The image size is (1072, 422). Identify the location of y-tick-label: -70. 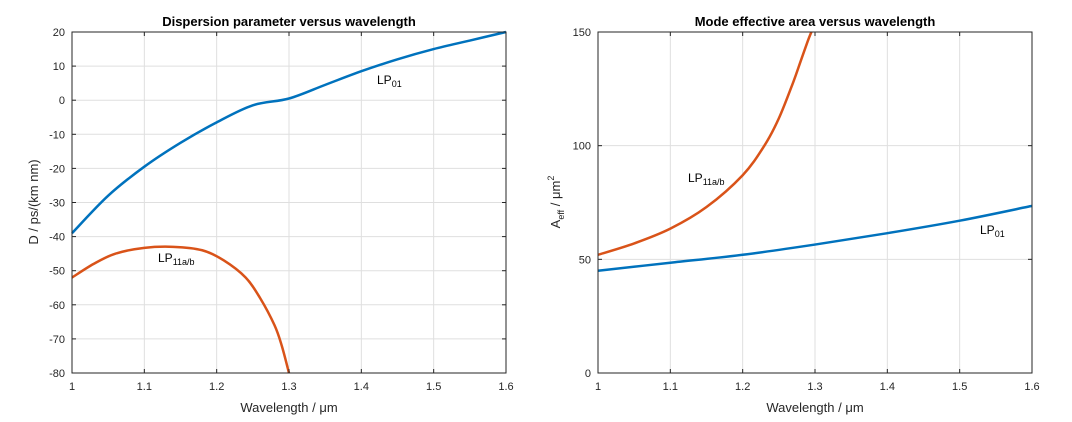
(57, 340).